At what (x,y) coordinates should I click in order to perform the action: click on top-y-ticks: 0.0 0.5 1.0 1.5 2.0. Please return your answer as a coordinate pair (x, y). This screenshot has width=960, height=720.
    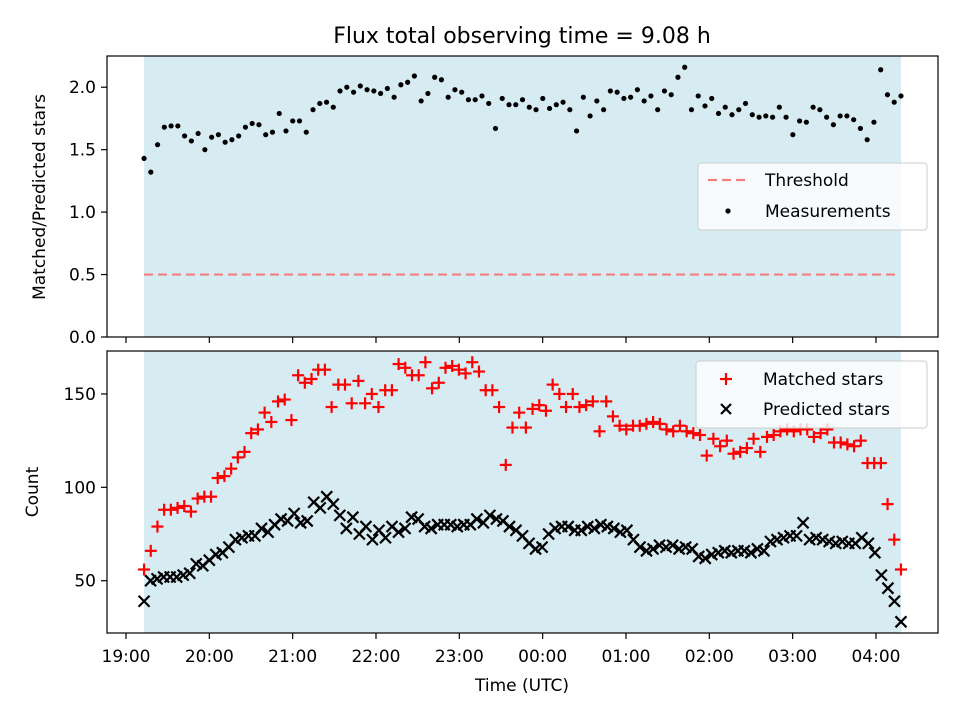
    Looking at the image, I should click on (88, 213).